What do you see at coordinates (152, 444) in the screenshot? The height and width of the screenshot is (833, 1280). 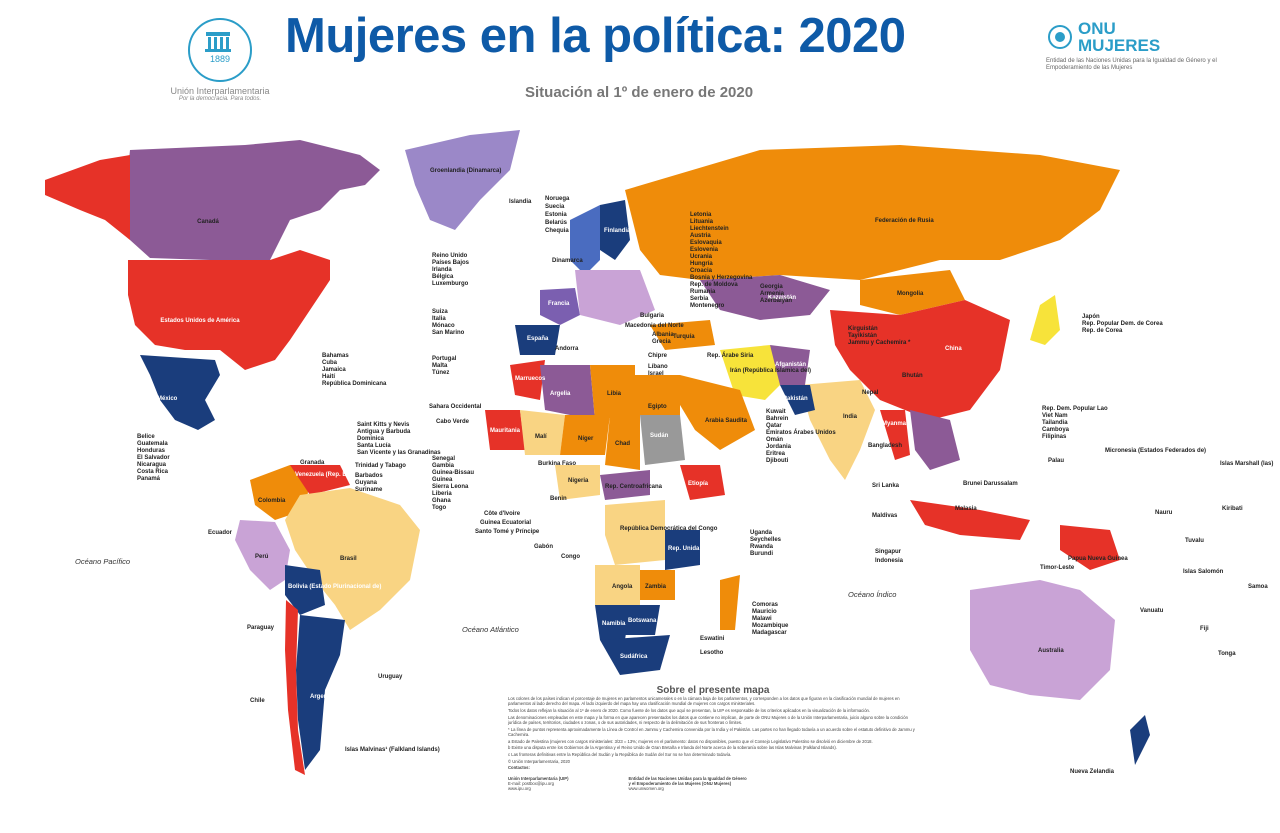 I see `svg-text: Guatemala` at bounding box center [152, 444].